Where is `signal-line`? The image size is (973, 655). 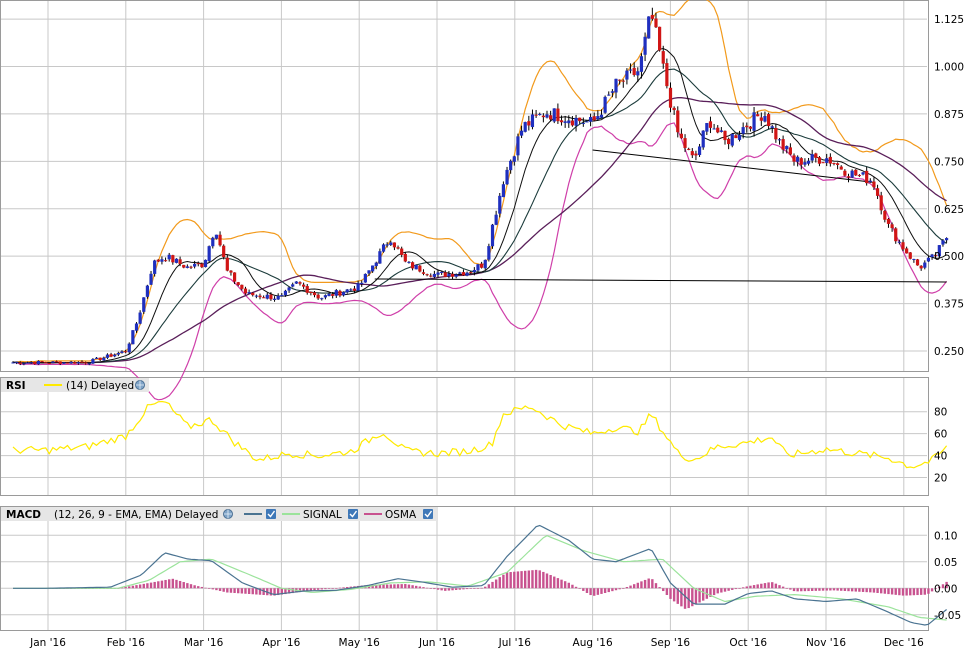 signal-line is located at coordinates (480, 578).